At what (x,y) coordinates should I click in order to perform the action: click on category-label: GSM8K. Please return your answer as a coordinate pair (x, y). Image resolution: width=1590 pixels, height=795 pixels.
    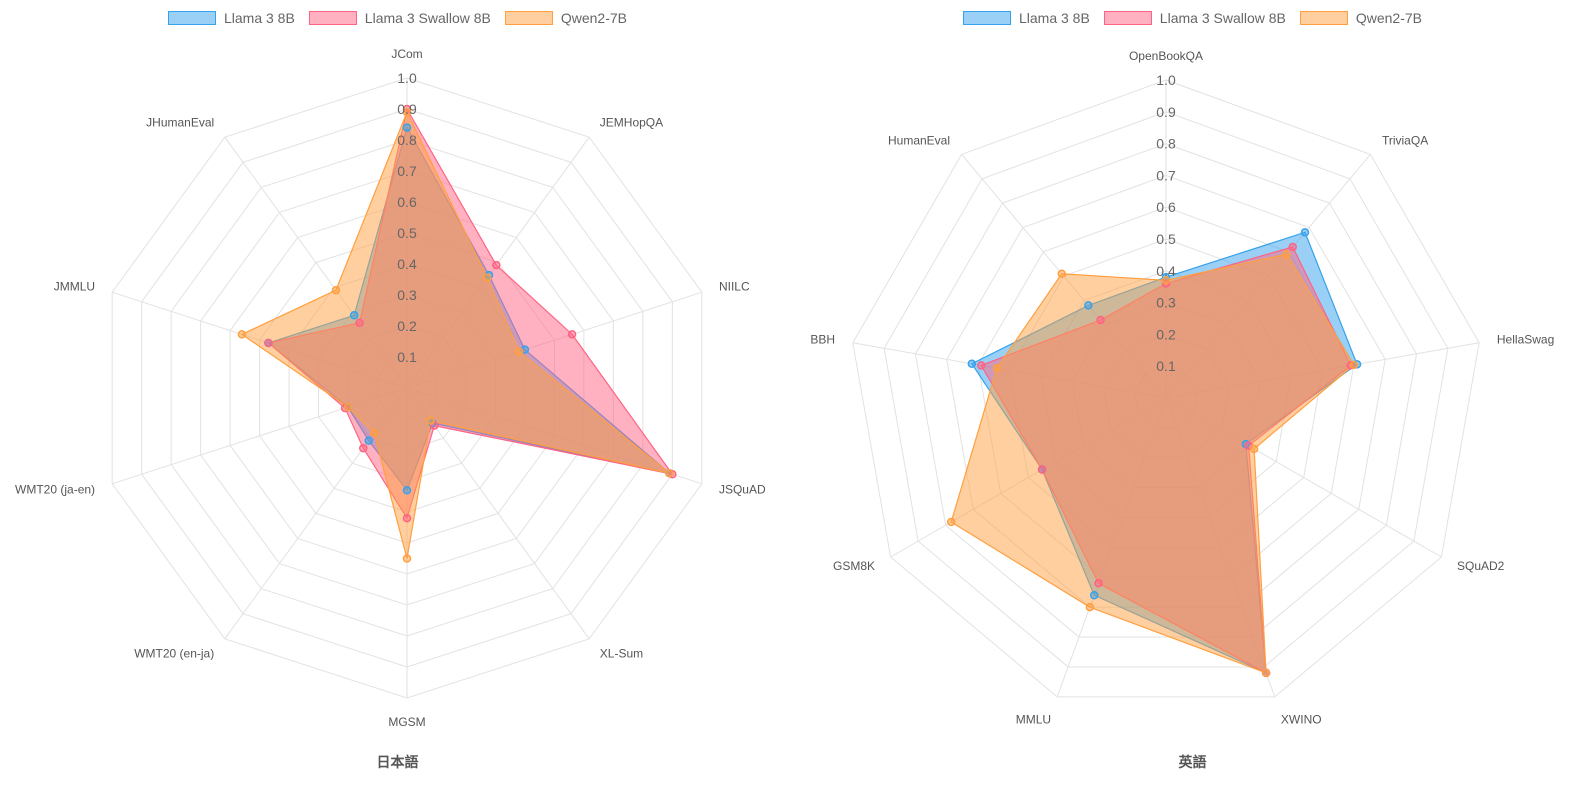
    Looking at the image, I should click on (854, 566).